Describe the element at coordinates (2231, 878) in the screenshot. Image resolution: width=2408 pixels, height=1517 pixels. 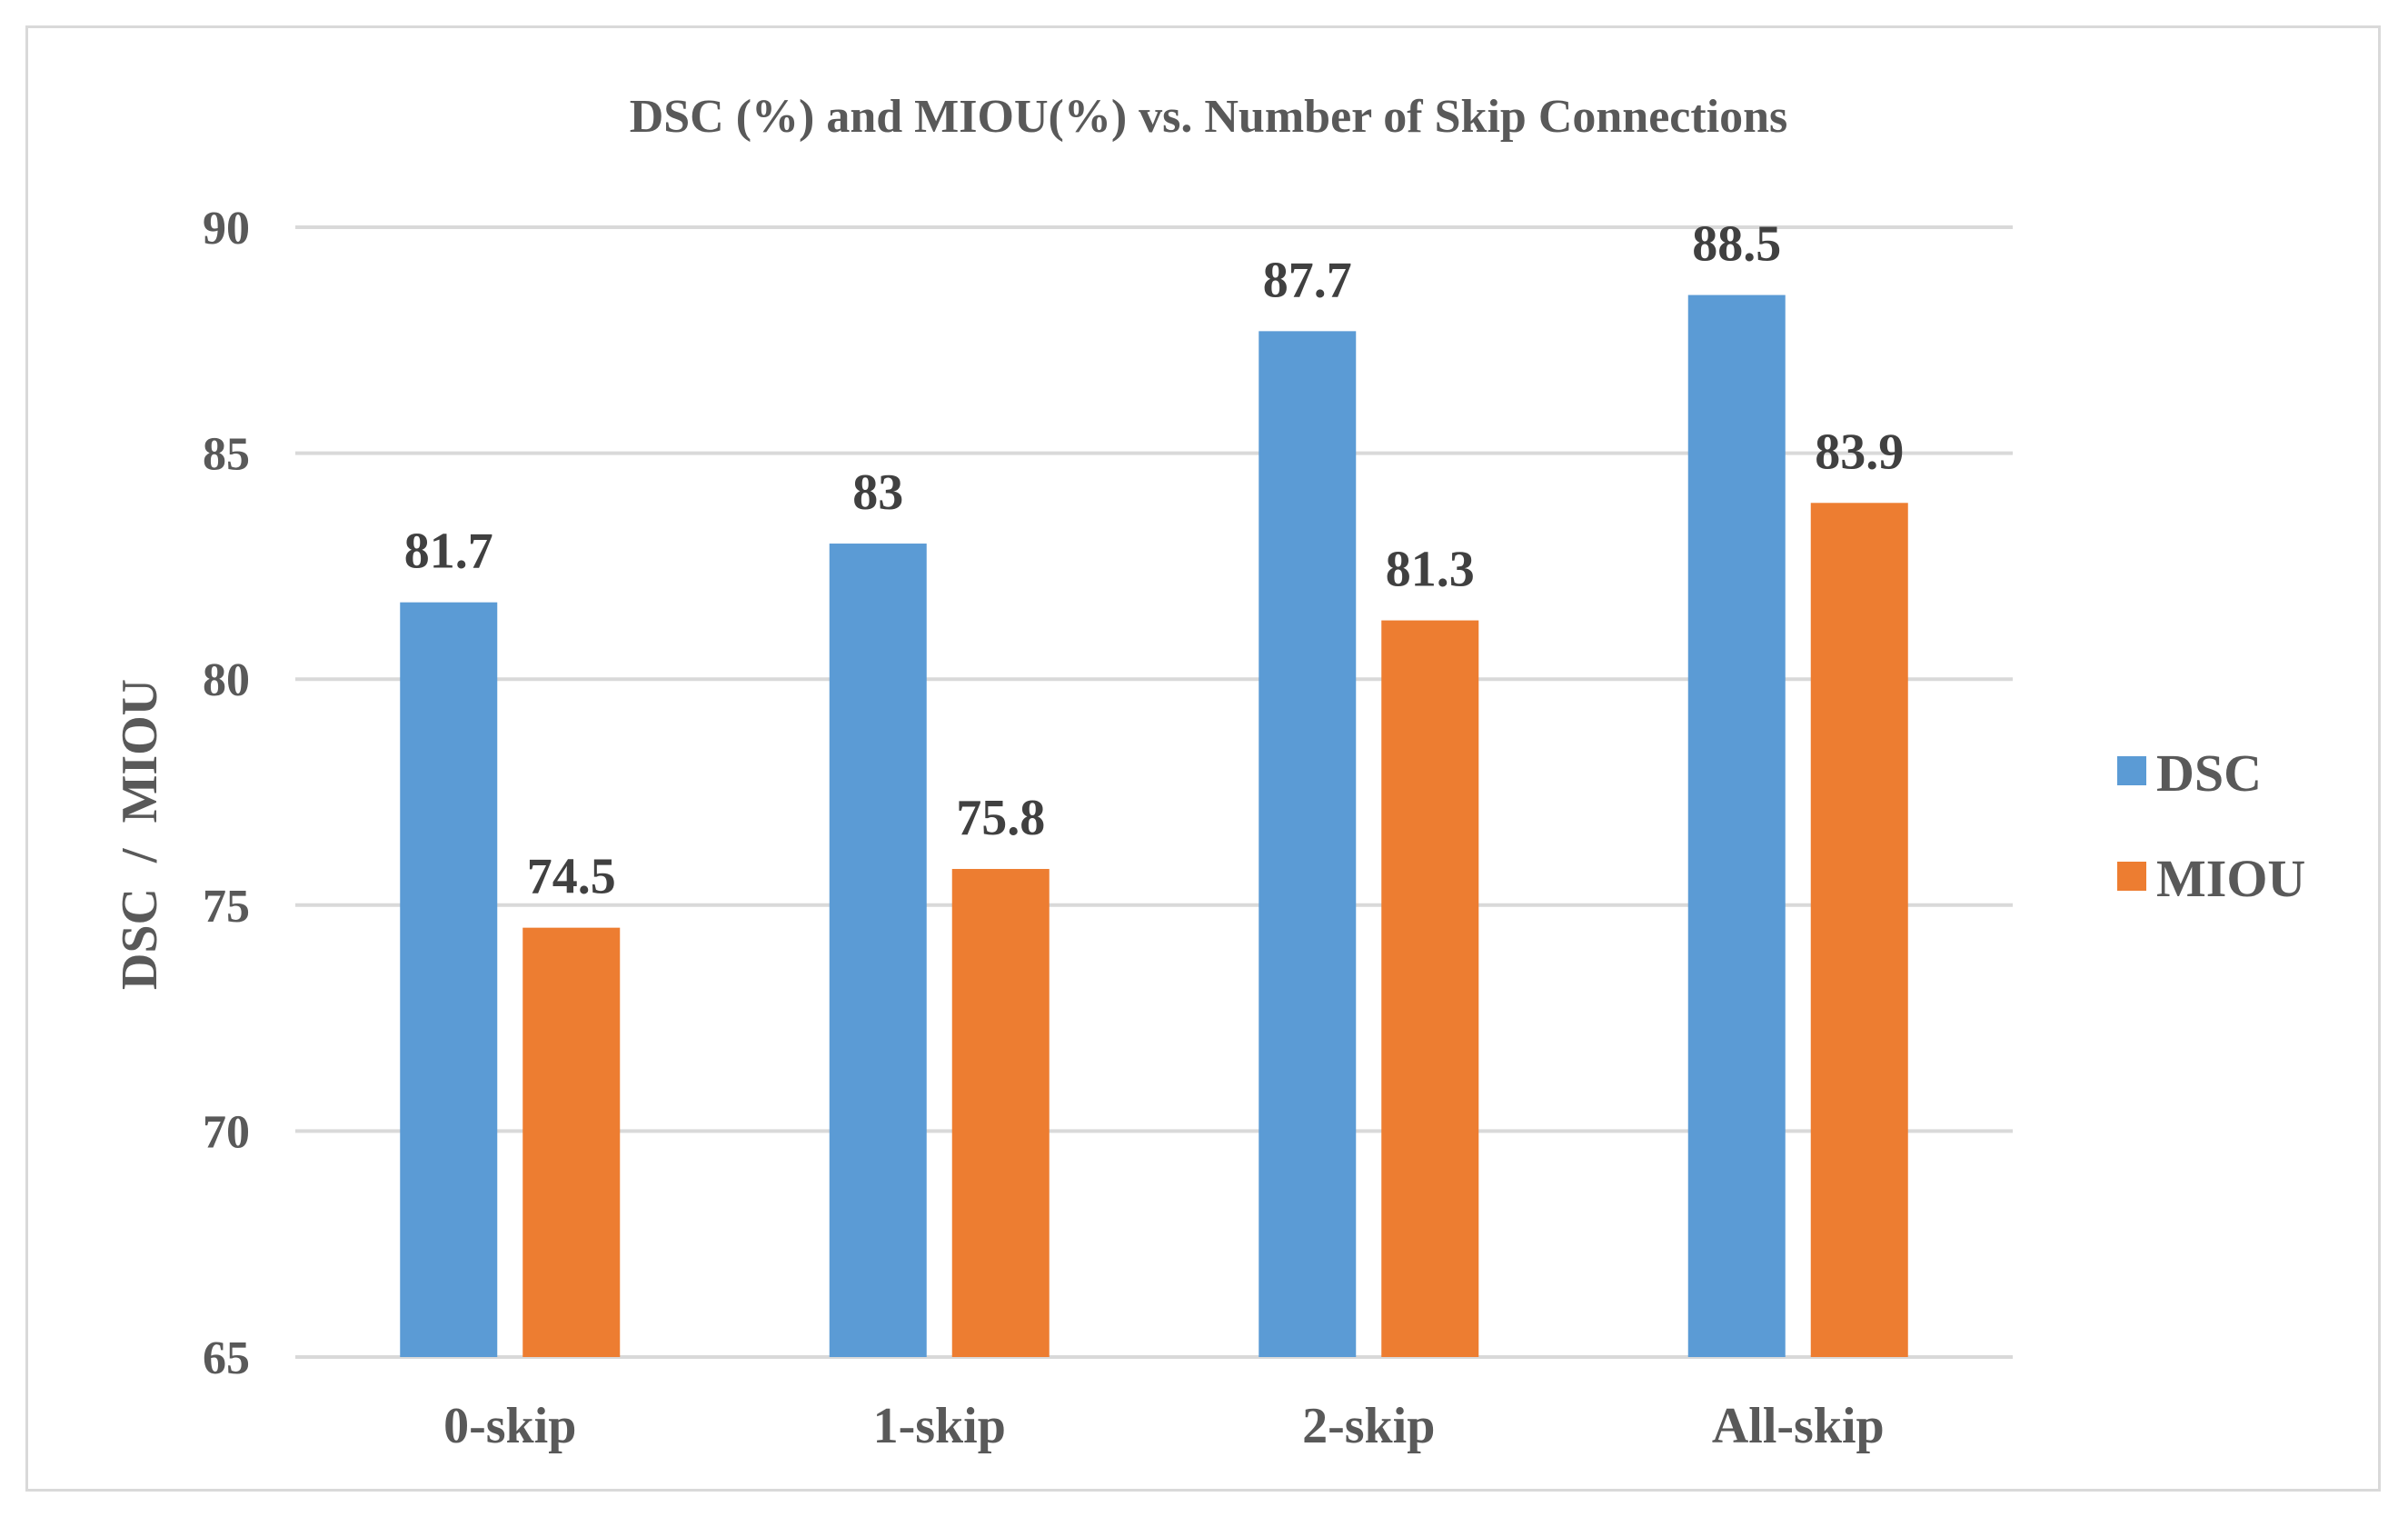
I see `legend-label-miou: MIOU` at that location.